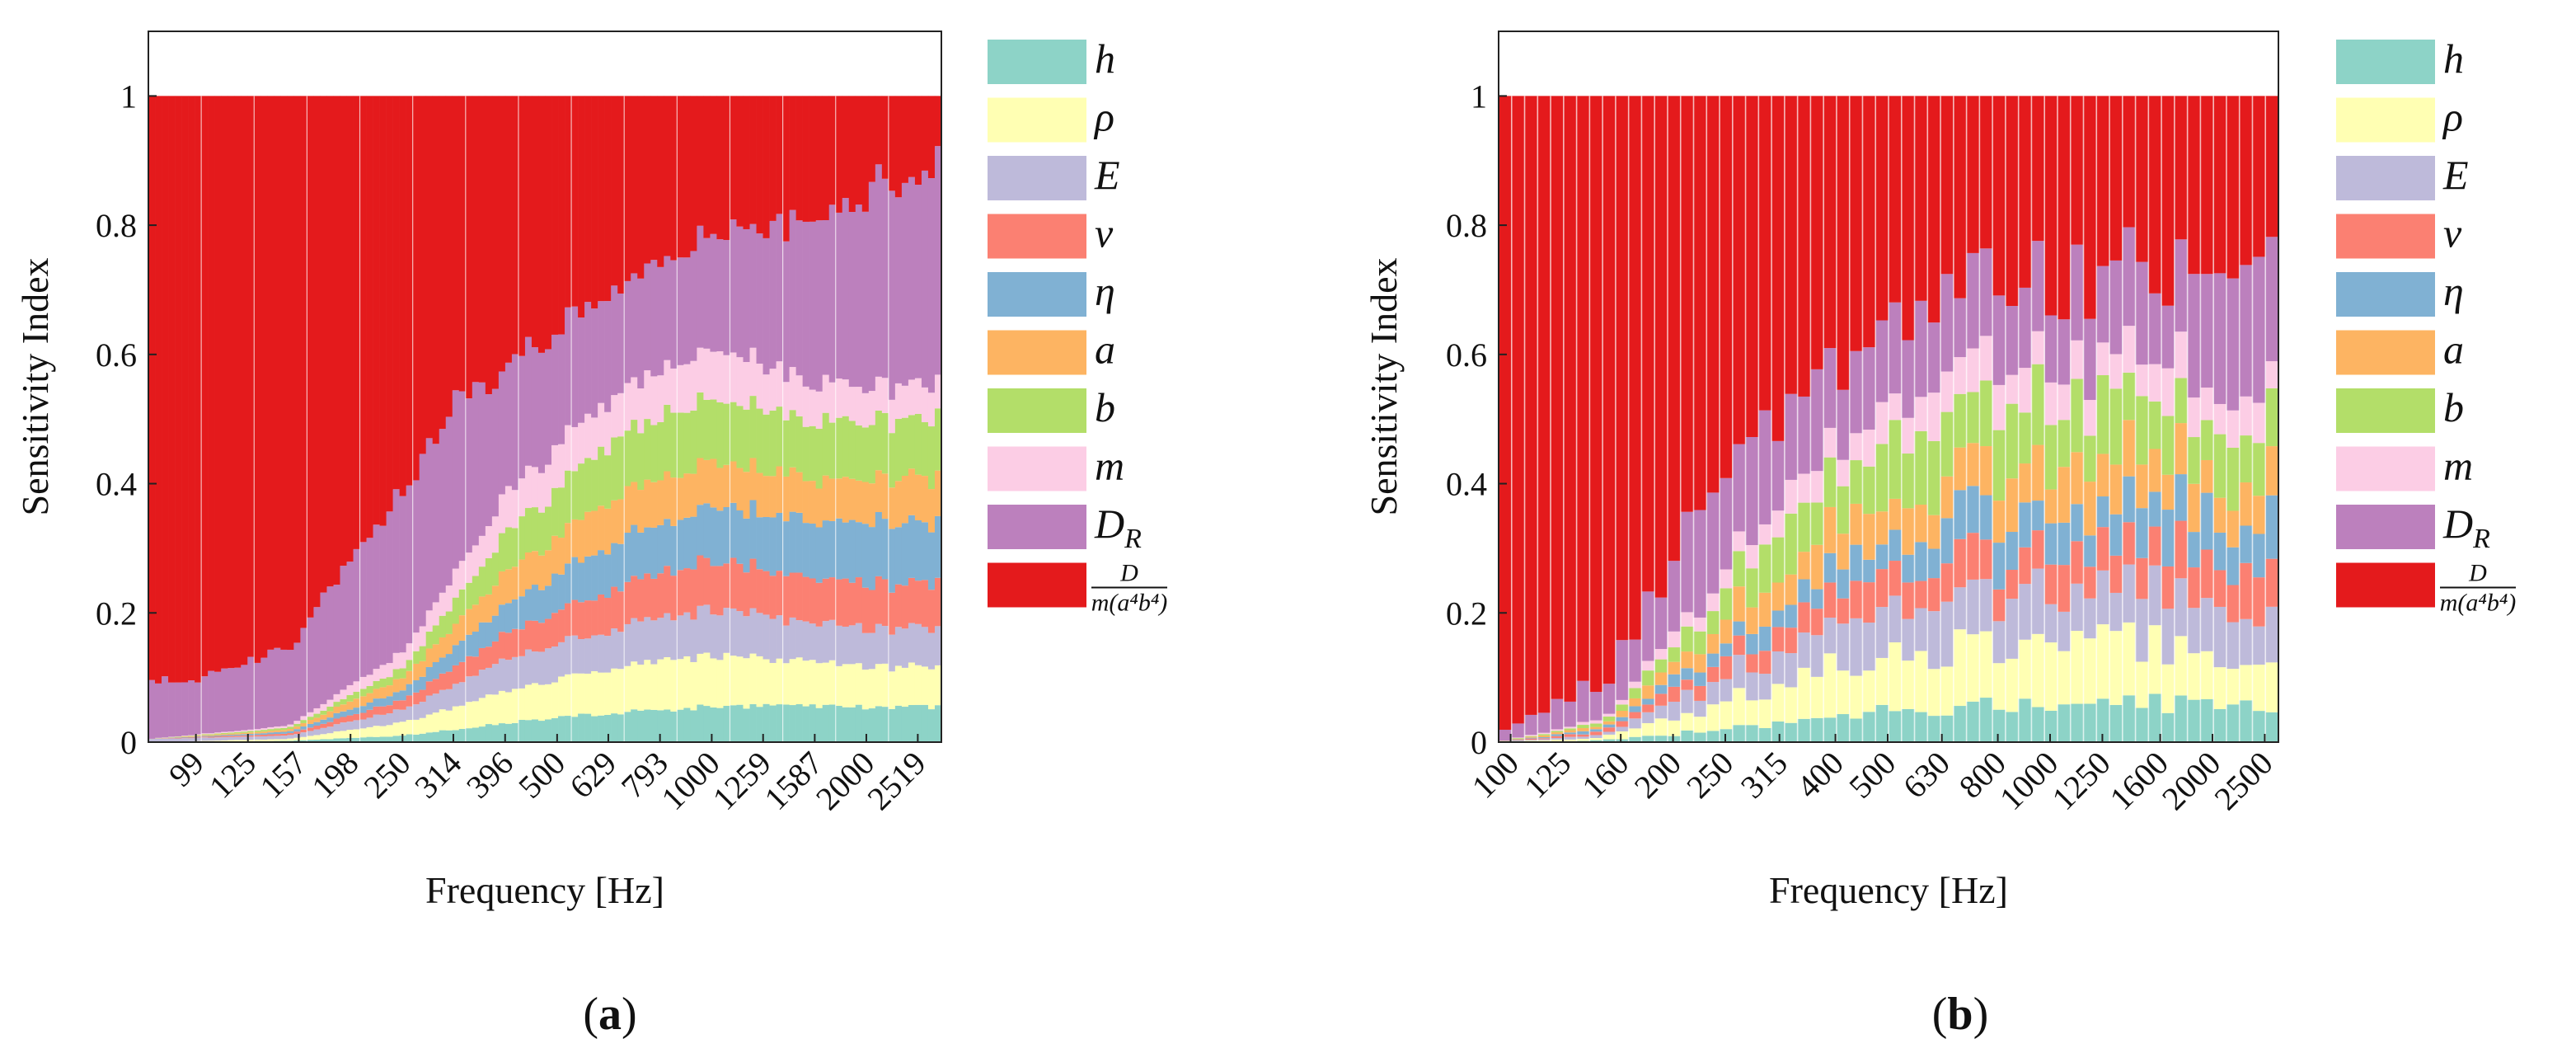 The image size is (2576, 1053). What do you see at coordinates (1037, 178) in the screenshot?
I see `legend-swatch-E` at bounding box center [1037, 178].